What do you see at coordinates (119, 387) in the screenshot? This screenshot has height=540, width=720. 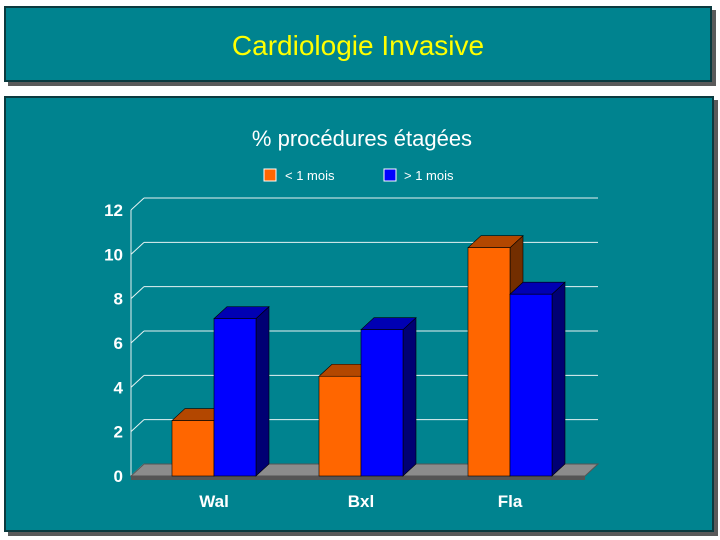 I see `y-tick-label: 4` at bounding box center [119, 387].